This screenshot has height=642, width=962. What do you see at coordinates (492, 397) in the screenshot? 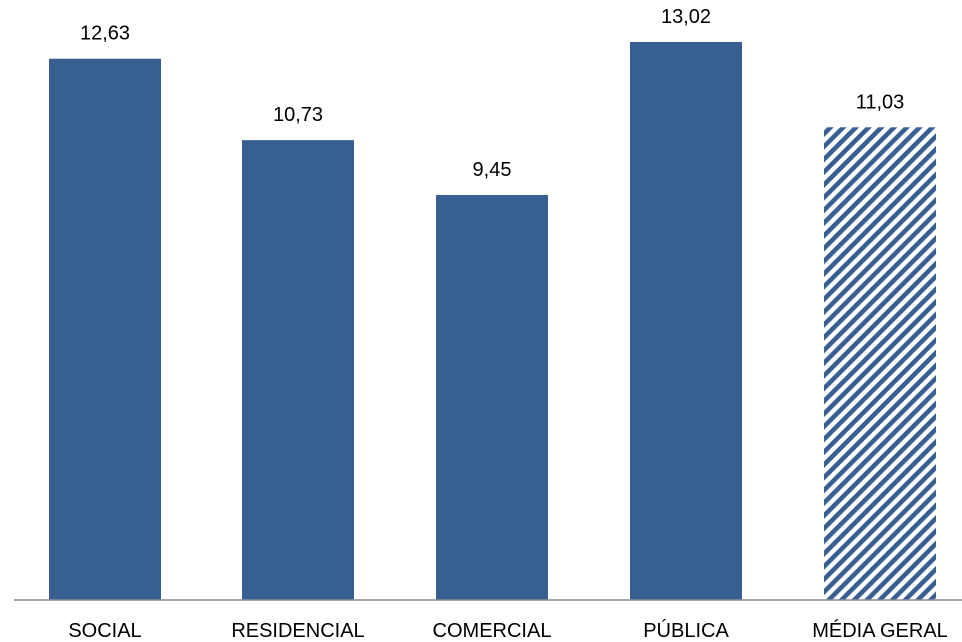
I see `bar-comercial` at bounding box center [492, 397].